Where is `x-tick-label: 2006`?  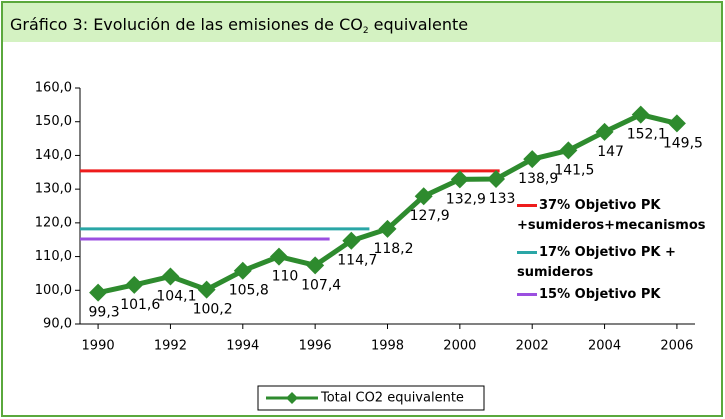
x-tick-label: 2006 is located at coordinates (676, 346).